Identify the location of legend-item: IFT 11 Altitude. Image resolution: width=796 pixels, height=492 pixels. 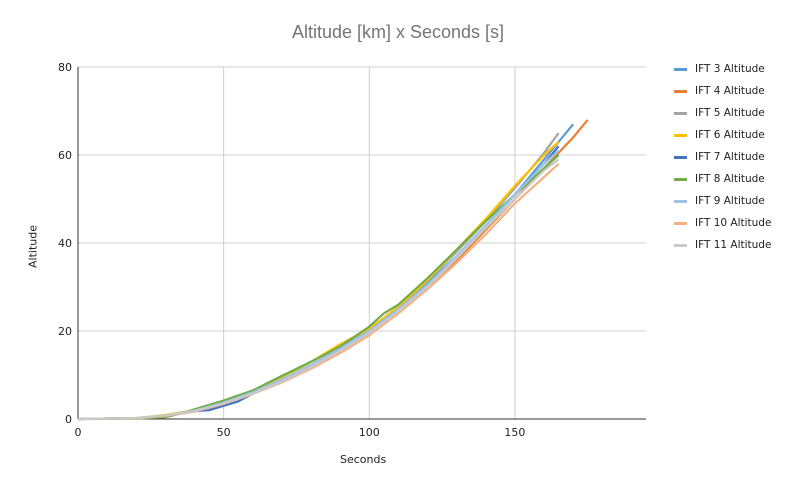
(722, 245).